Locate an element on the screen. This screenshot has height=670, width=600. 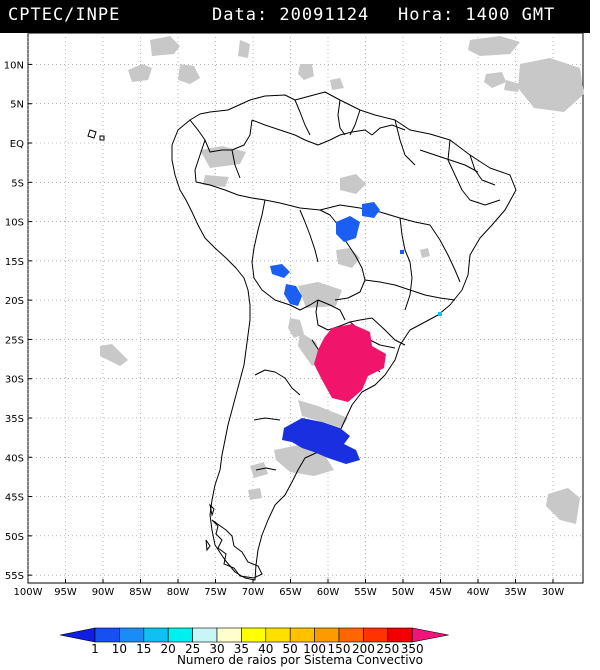
lat-tick-label: 15S is located at coordinates (14, 262).